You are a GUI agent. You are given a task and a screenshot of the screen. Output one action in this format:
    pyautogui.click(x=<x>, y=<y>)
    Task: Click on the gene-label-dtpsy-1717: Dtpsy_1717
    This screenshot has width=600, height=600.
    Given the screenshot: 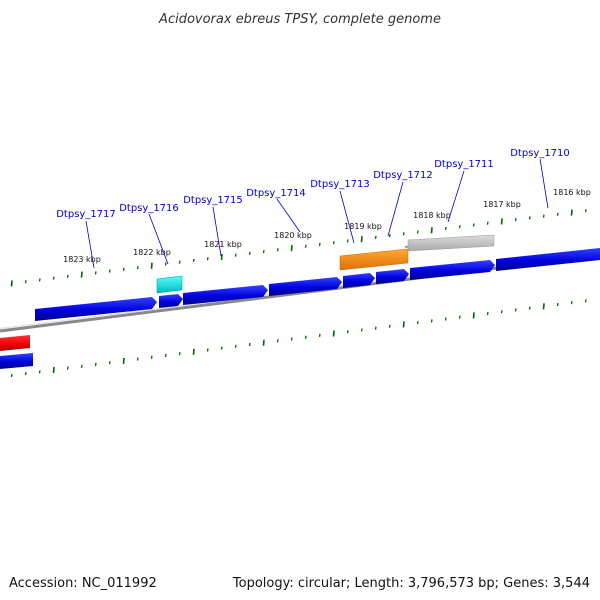 What is the action you would take?
    pyautogui.click(x=86, y=214)
    